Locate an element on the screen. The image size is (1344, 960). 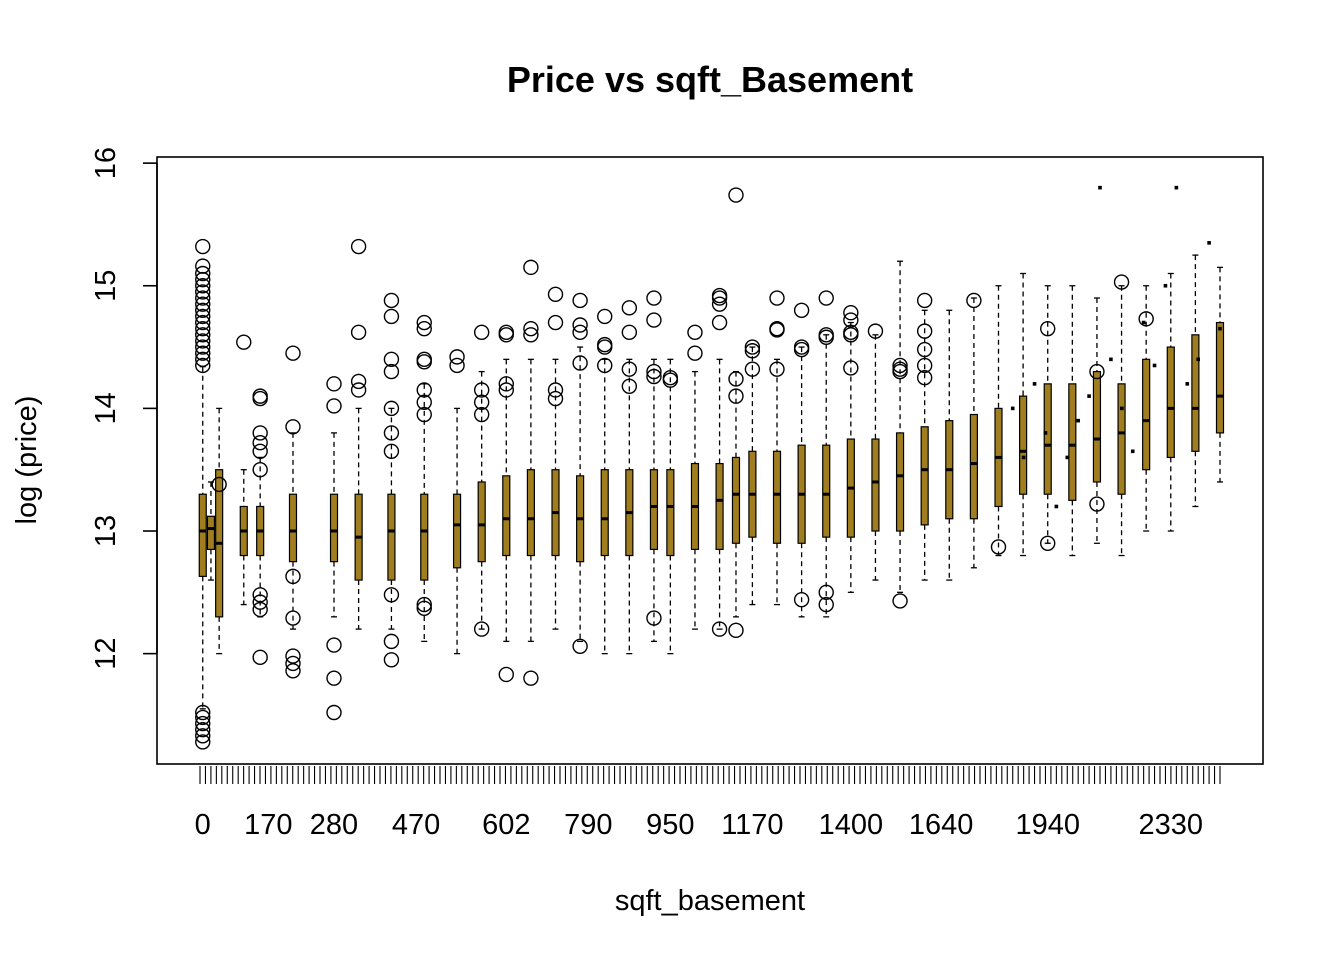
x-tick-label-280: 280 is located at coordinates (334, 825).